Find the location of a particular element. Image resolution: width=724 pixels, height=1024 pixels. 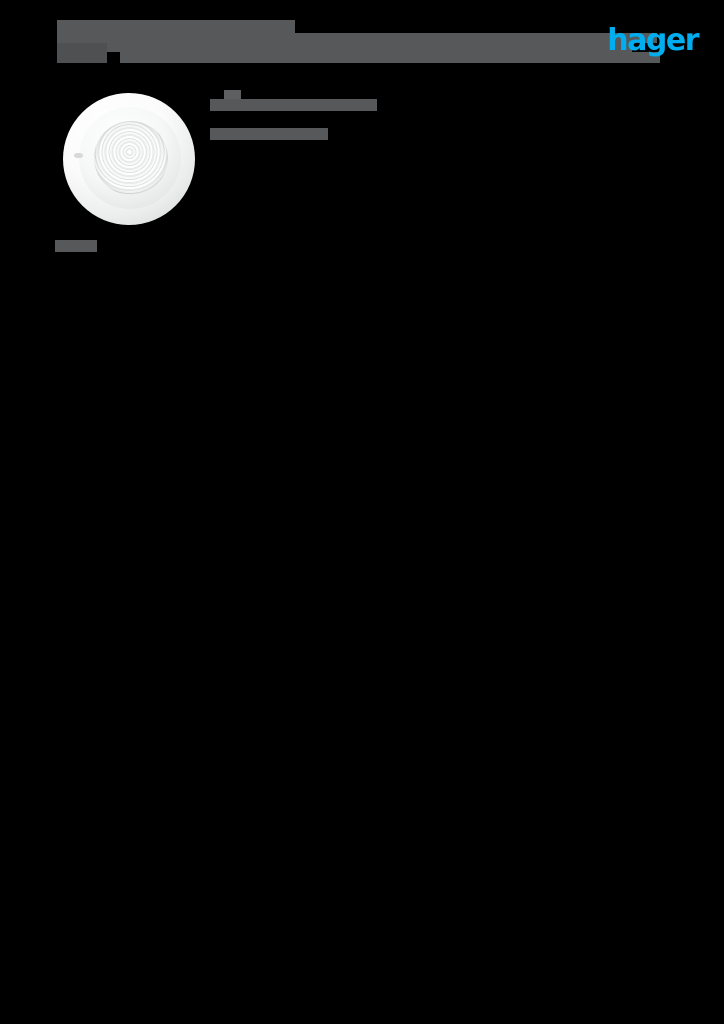

header-subtitle-line is located at coordinates (369, 47).